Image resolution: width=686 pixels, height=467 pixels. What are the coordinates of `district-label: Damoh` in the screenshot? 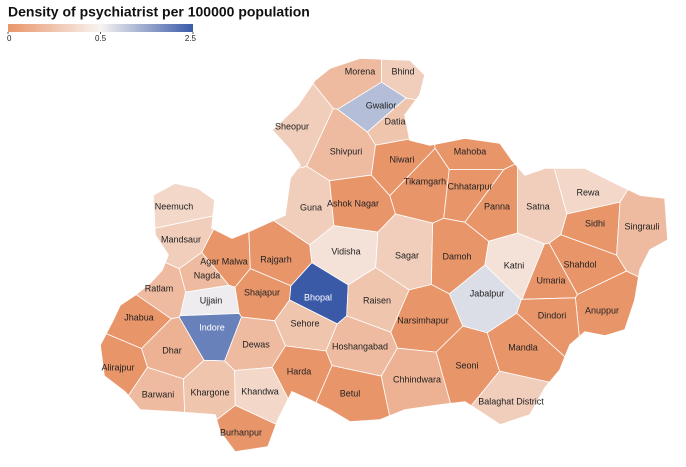 It's located at (456, 256).